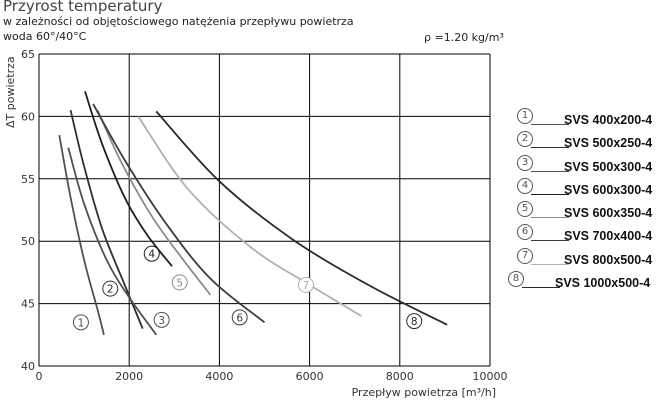 This screenshot has width=670, height=400. Describe the element at coordinates (603, 283) in the screenshot. I see `legend-label: SVS 1000x500-4` at that location.